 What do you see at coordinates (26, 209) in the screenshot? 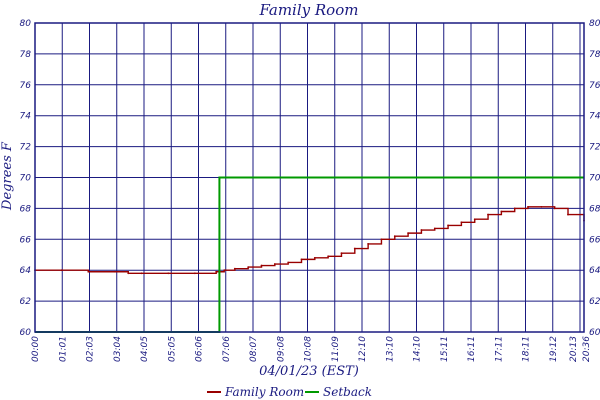
I see `y-tick-label: 68` at bounding box center [26, 209].